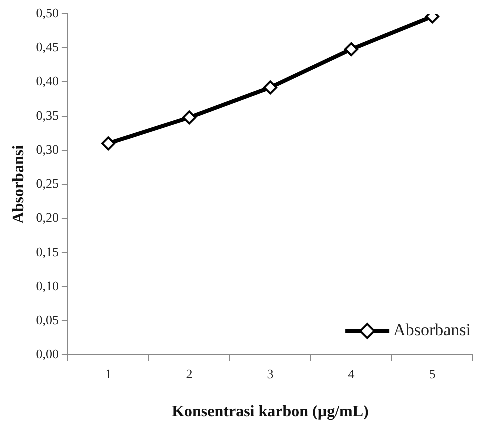 The image size is (483, 436). What do you see at coordinates (108, 374) in the screenshot?
I see `x-tick-label: 1` at bounding box center [108, 374].